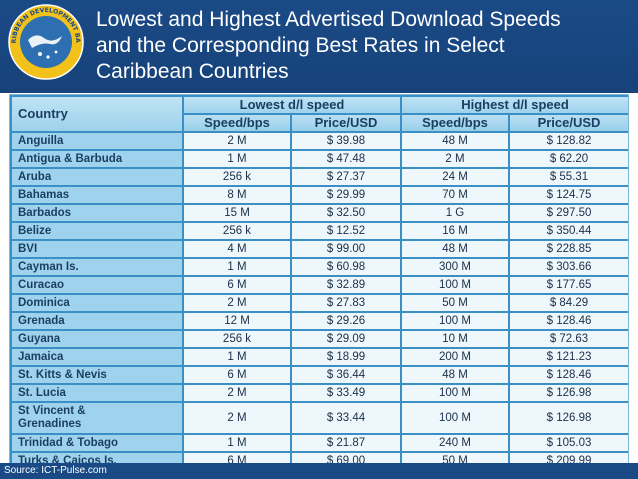  I want to click on table-row: St. Lucia 2 M $ 33.49 100 M $ 126.98, so click(320, 393).